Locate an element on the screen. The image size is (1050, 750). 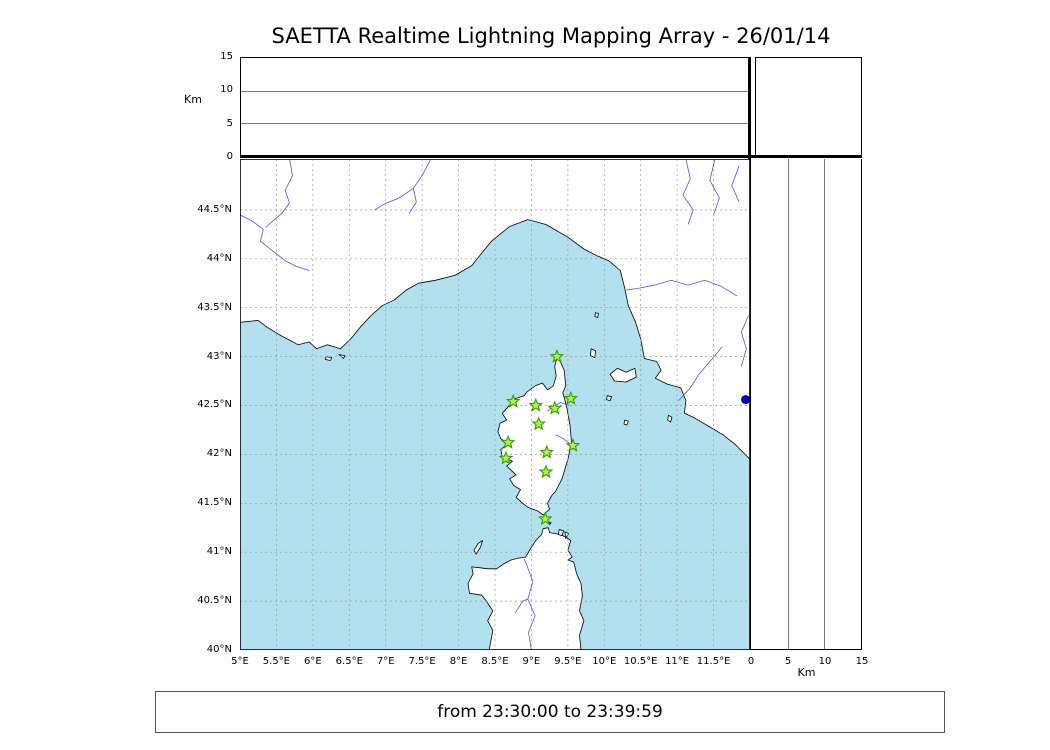
panel-altitude-longitude is located at coordinates (495, 107).